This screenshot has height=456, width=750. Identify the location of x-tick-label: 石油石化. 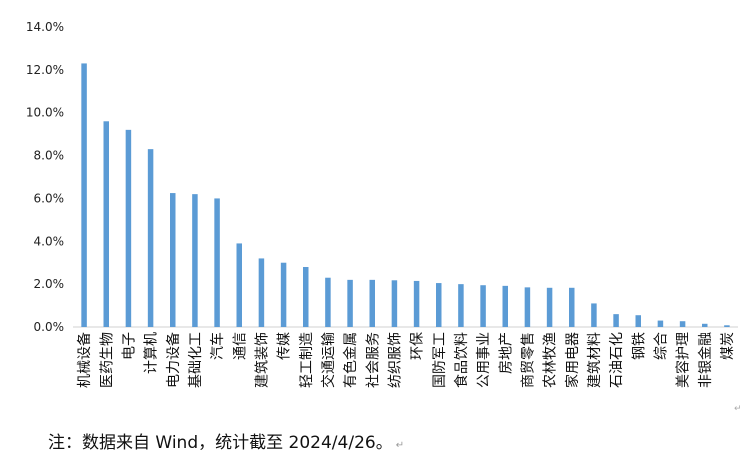
(617, 360).